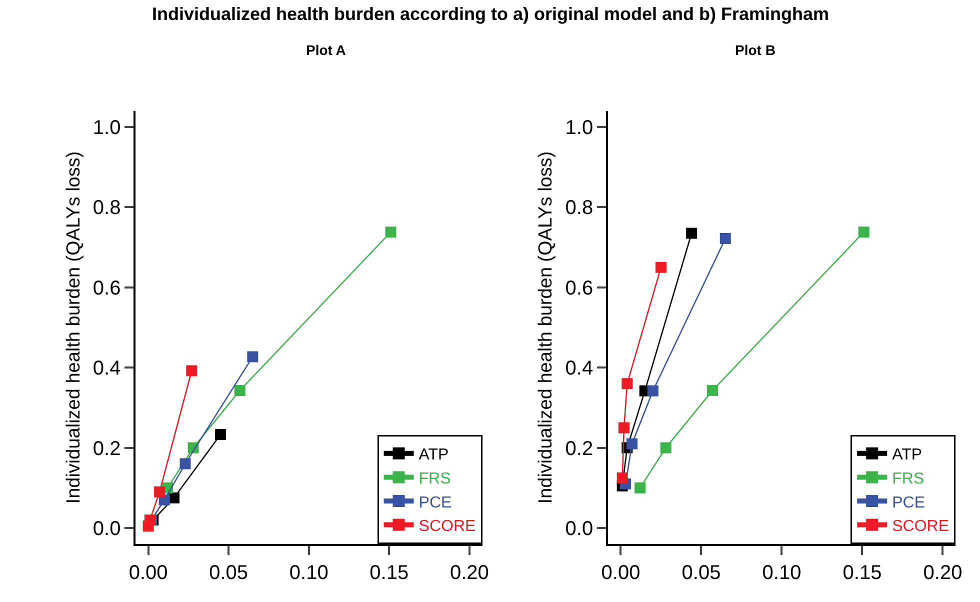  What do you see at coordinates (755, 50) in the screenshot?
I see `chart-subtitle: Plot B` at bounding box center [755, 50].